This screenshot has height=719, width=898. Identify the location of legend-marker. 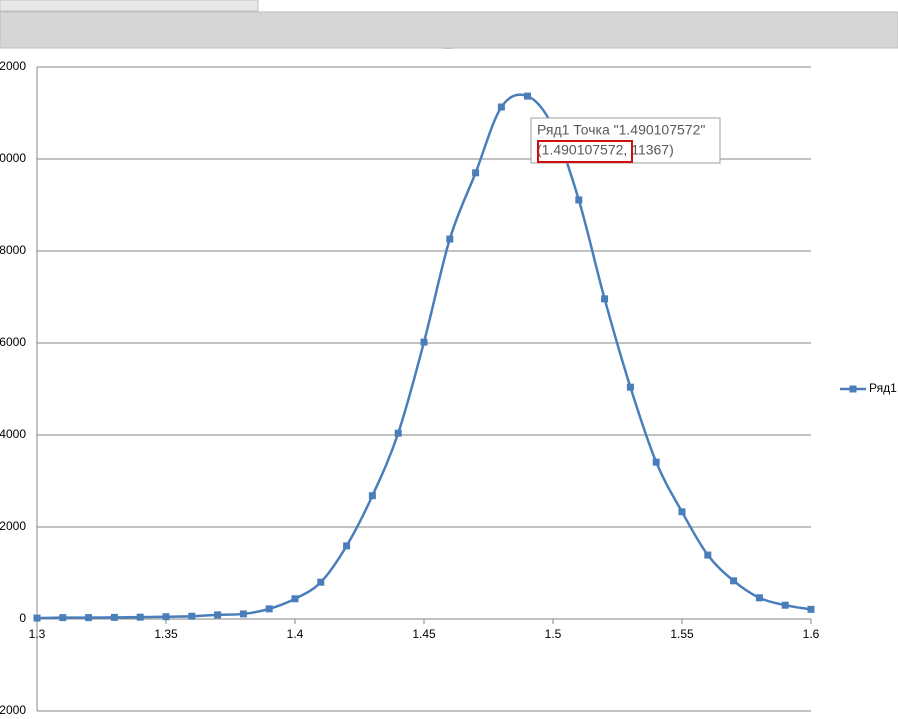
(853, 389).